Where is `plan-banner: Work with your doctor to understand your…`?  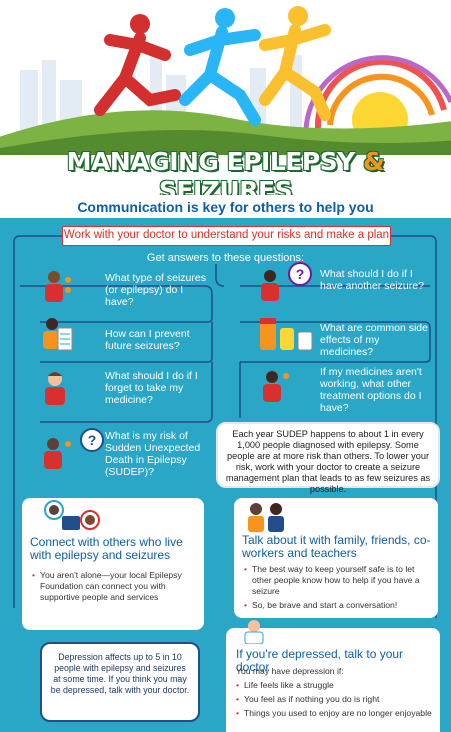 plan-banner: Work with your doctor to understand your… is located at coordinates (226, 236).